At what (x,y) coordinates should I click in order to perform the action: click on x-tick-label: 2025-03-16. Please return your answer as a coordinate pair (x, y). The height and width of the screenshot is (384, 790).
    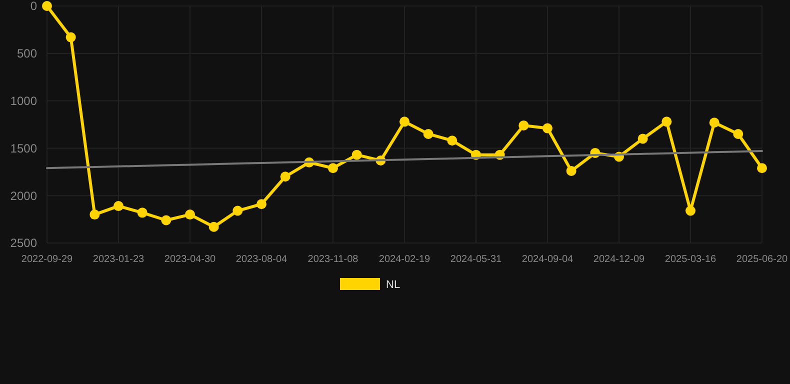
    Looking at the image, I should click on (690, 259).